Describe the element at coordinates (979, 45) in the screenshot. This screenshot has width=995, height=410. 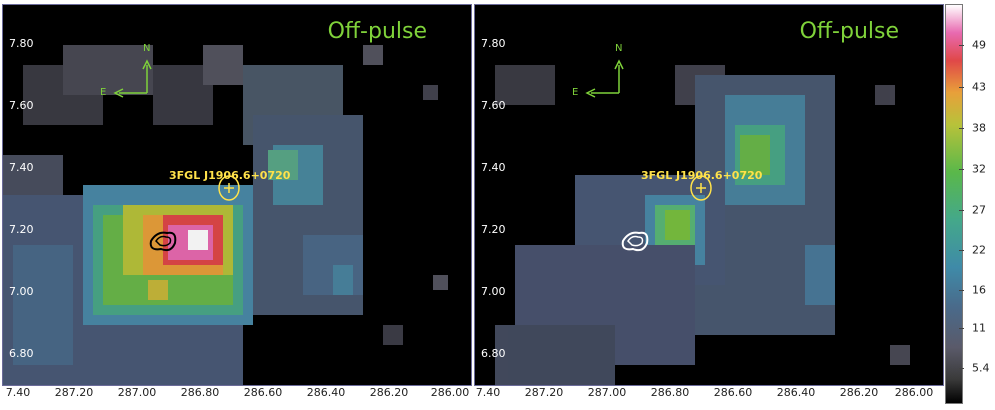
I see `colorbar-tick: 49` at that location.